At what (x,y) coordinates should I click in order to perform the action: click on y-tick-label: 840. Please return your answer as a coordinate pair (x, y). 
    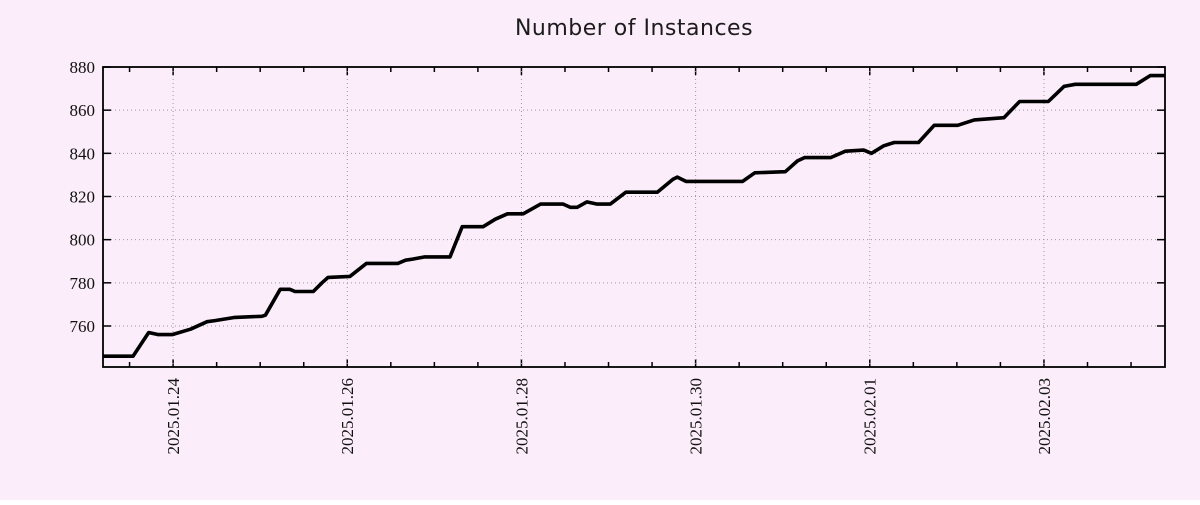
    Looking at the image, I should click on (83, 153).